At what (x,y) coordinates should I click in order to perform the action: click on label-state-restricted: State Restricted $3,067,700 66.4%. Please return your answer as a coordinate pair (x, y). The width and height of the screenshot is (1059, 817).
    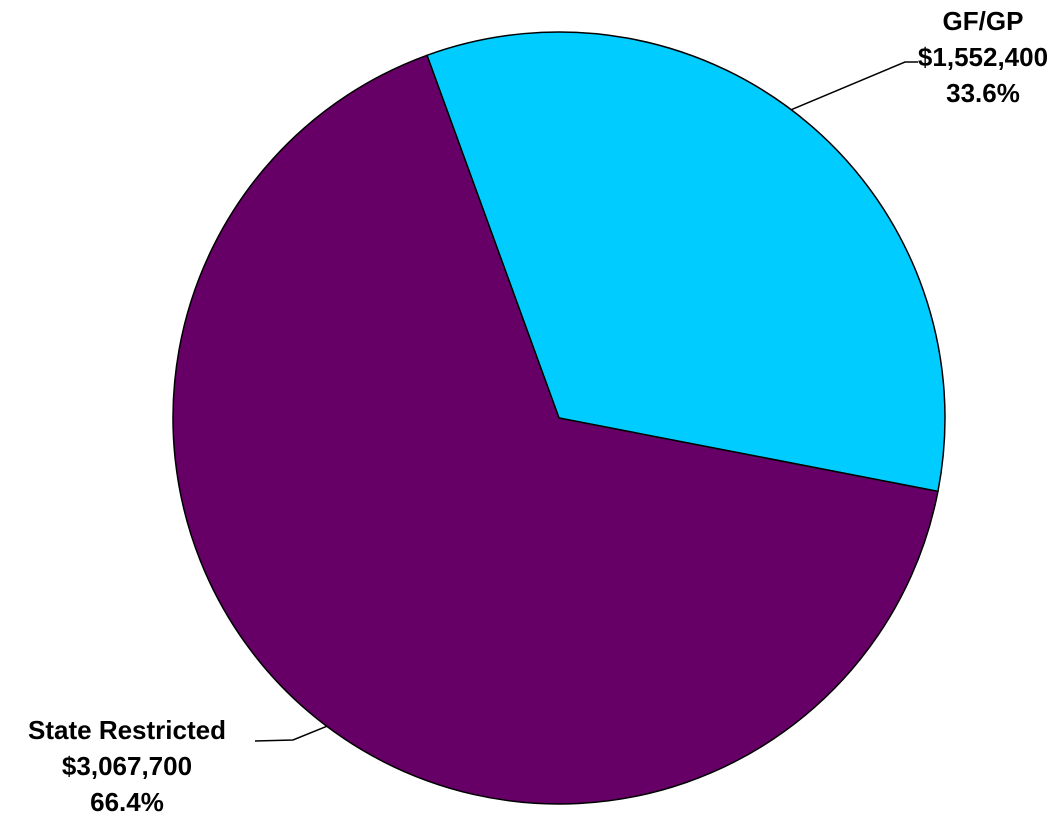
    Looking at the image, I should click on (127, 766).